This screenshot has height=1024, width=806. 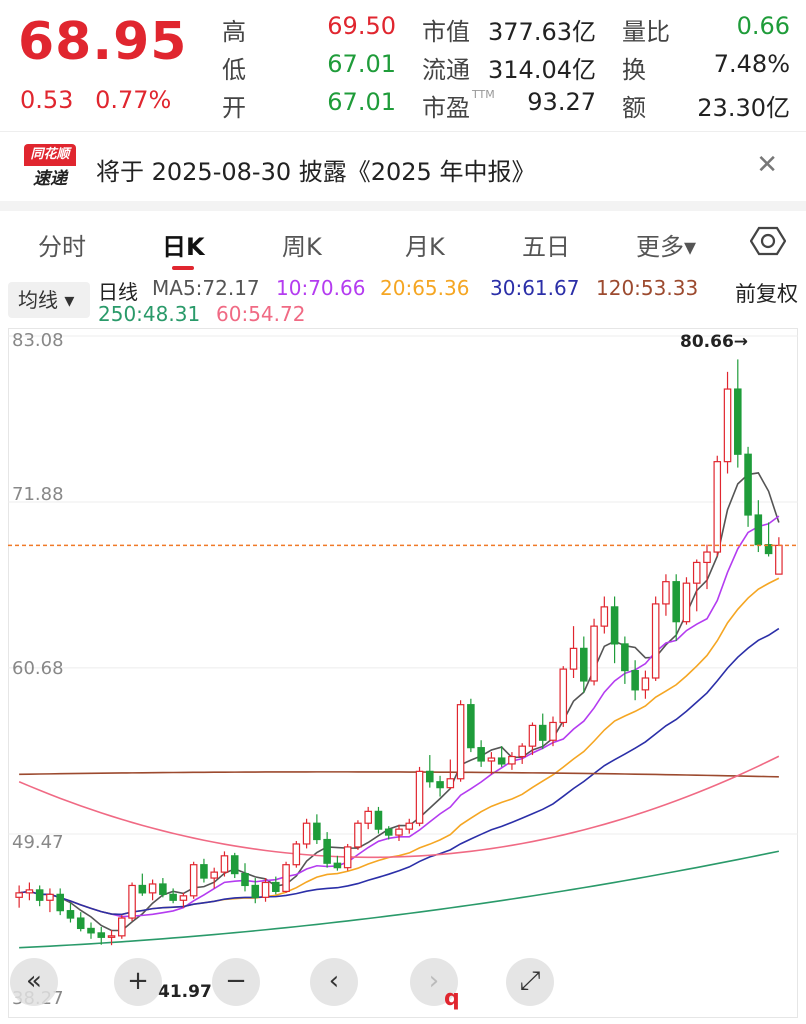 What do you see at coordinates (446, 70) in the screenshot?
I see `float-label: 流通` at bounding box center [446, 70].